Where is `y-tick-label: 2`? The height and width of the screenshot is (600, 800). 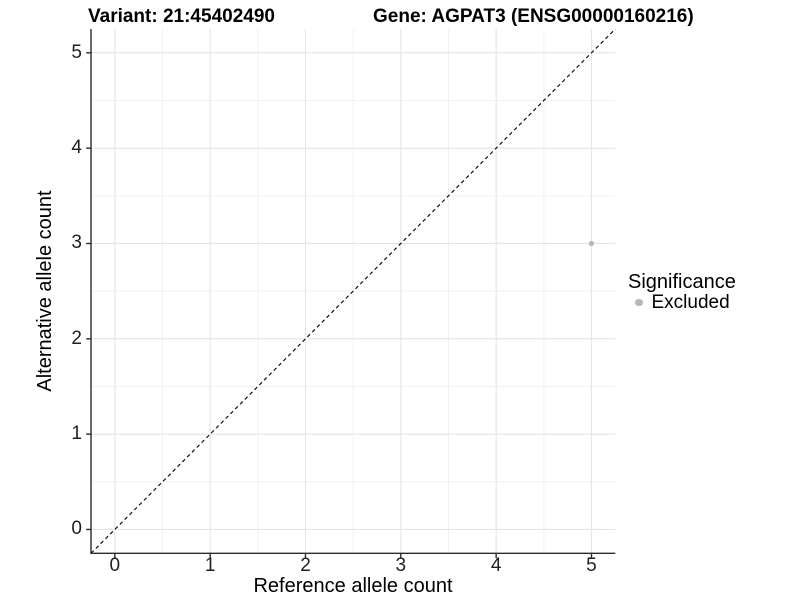 y-tick-label: 2 is located at coordinates (76, 338).